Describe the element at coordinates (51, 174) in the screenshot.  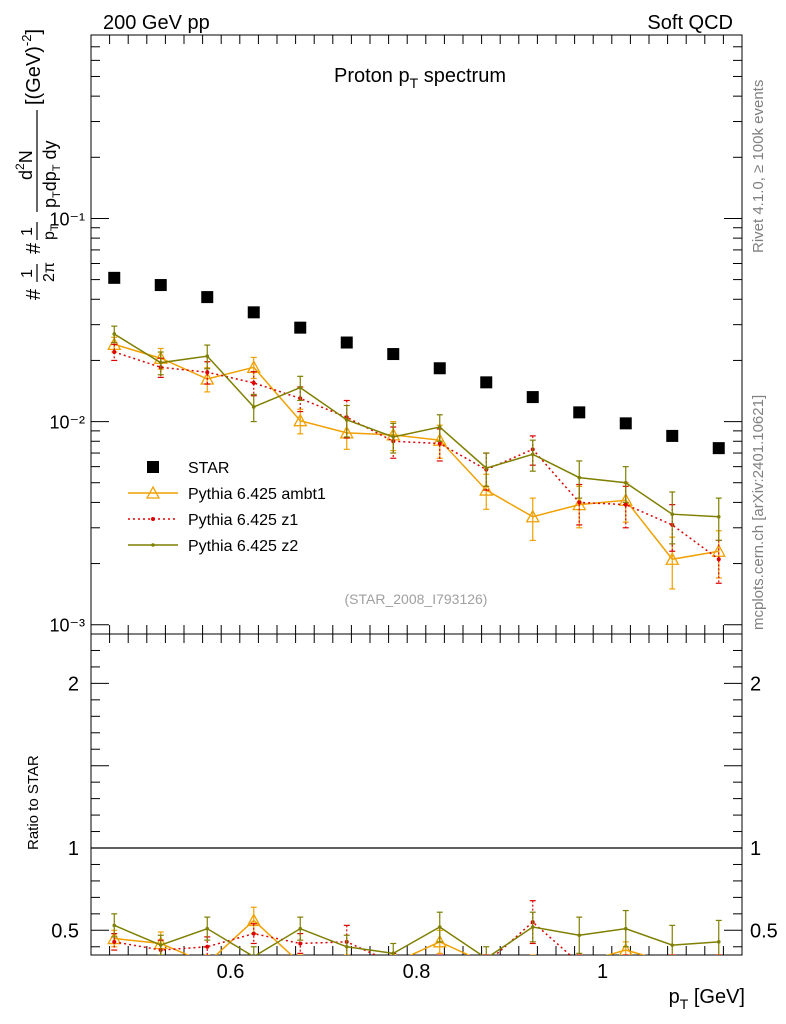
I see `svg-text: pTdpT dy` at that location.